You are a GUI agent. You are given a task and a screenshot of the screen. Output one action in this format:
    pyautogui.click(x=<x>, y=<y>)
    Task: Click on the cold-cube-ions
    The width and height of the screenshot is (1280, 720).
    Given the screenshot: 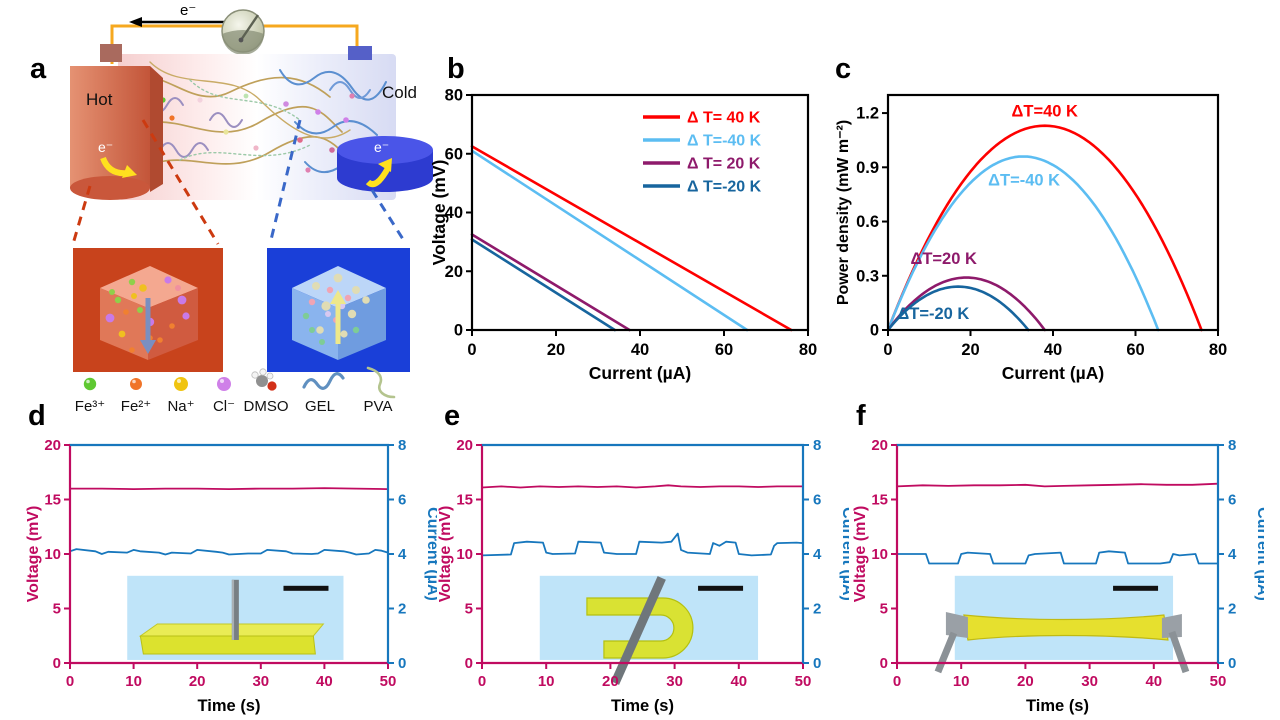 What is the action you would take?
    pyautogui.click(x=336, y=309)
    